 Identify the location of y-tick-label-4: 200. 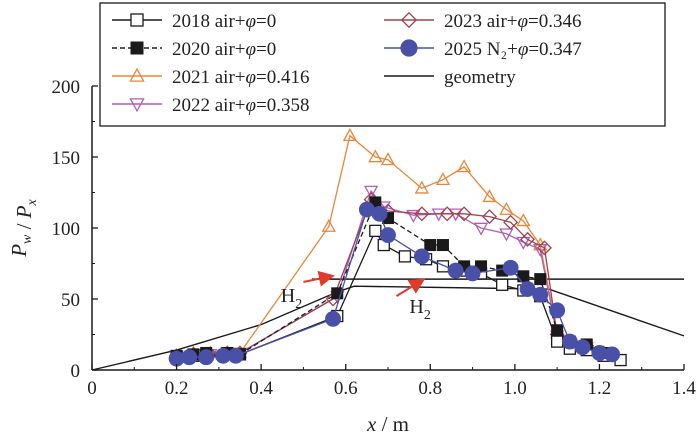
(66, 87).